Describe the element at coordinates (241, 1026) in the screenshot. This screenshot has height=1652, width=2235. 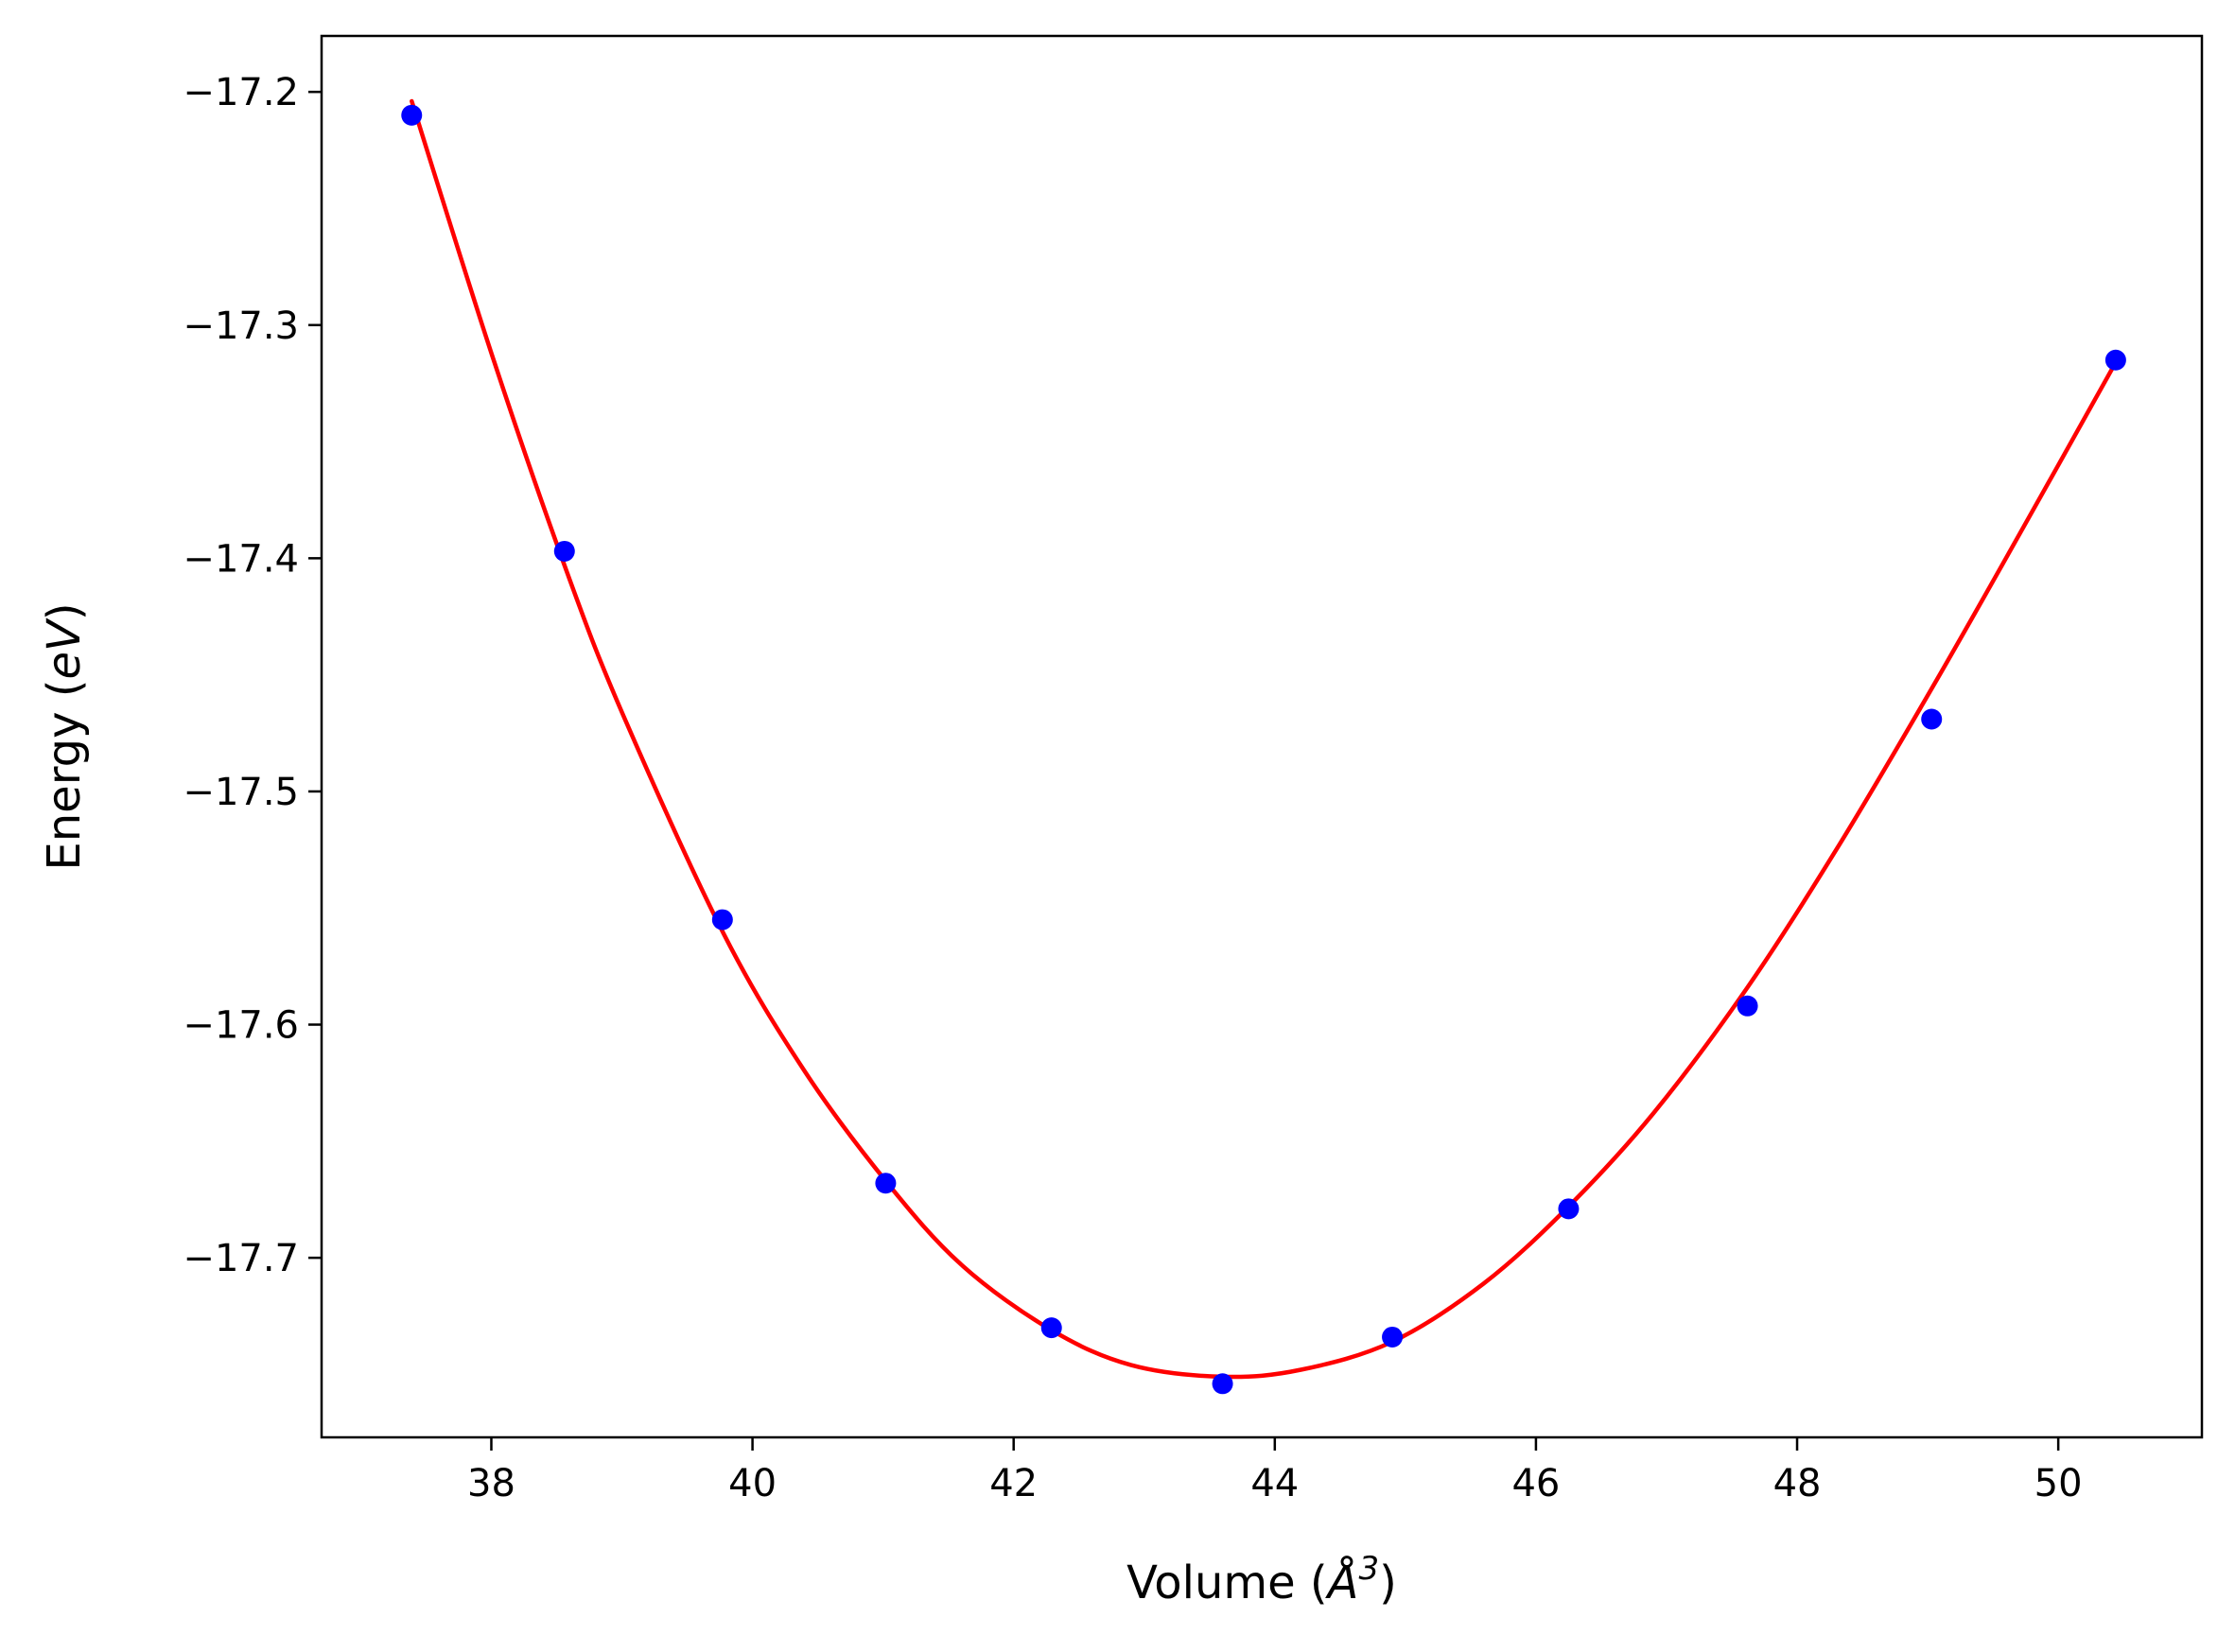
I see `y-tick-label: −17.6` at that location.